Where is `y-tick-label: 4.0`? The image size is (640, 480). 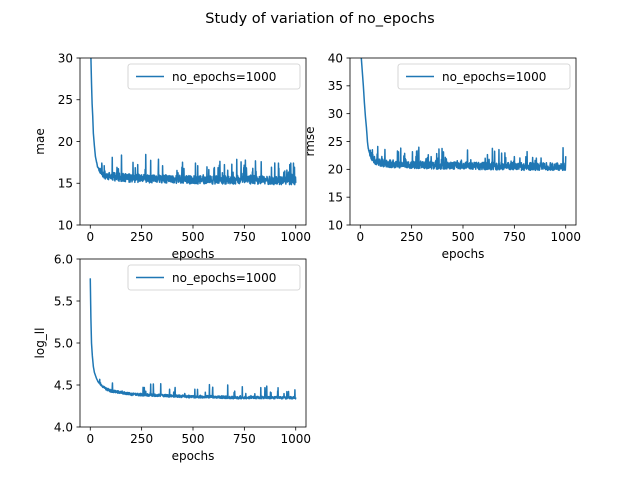 y-tick-label: 4.0 is located at coordinates (63, 427).